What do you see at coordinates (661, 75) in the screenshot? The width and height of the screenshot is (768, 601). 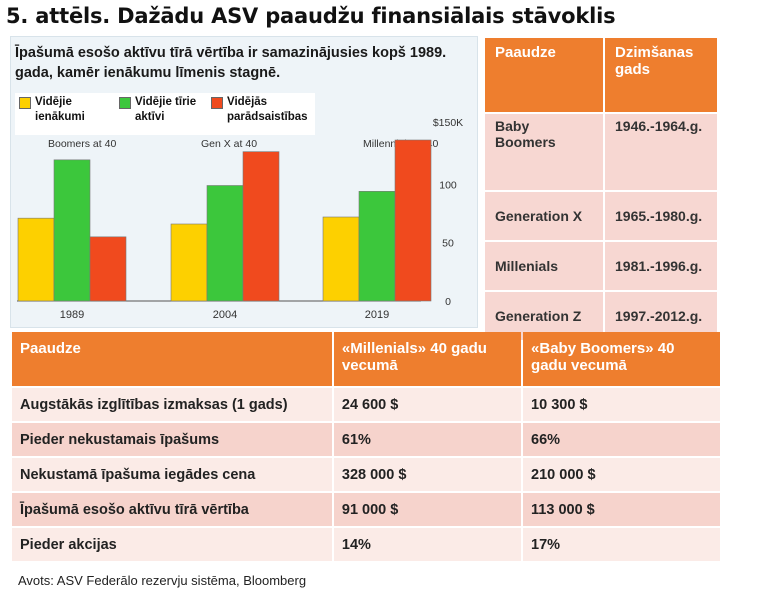 I see `column-header: Dzimšanas gads` at bounding box center [661, 75].